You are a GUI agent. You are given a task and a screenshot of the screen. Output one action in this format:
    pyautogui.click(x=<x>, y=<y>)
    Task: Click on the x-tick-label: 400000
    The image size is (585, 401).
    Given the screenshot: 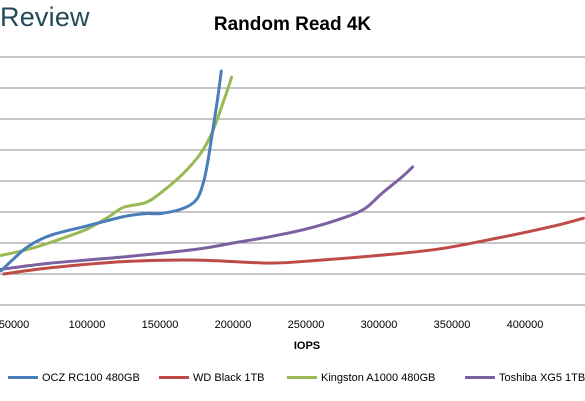 What is the action you would take?
    pyautogui.click(x=525, y=325)
    